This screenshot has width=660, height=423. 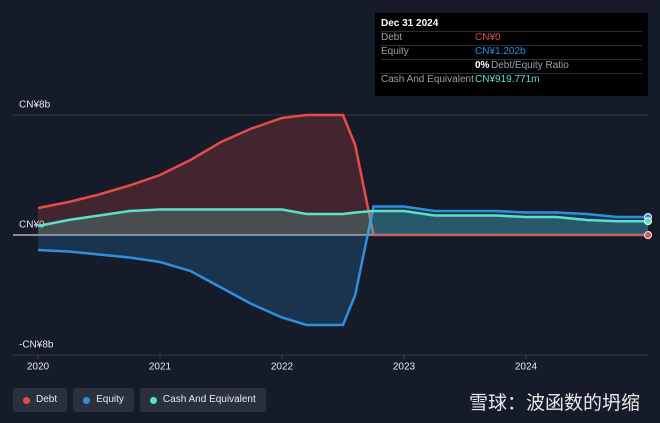 What do you see at coordinates (554, 403) in the screenshot?
I see `watermark: 雪球：波函数的坍缩` at bounding box center [554, 403].